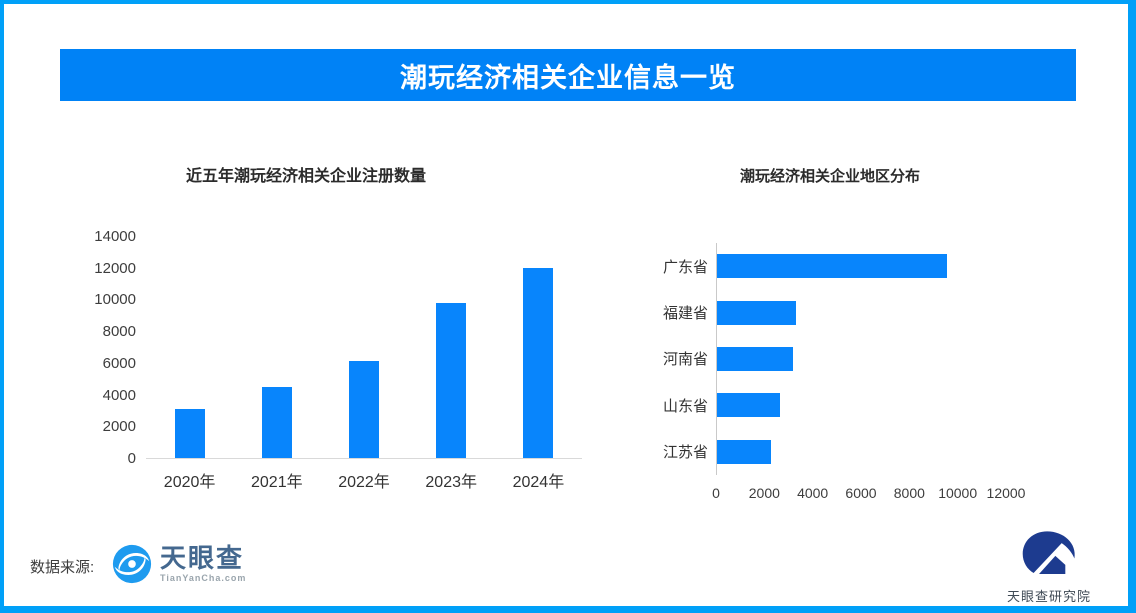  I want to click on bar-2021年, so click(276, 422).